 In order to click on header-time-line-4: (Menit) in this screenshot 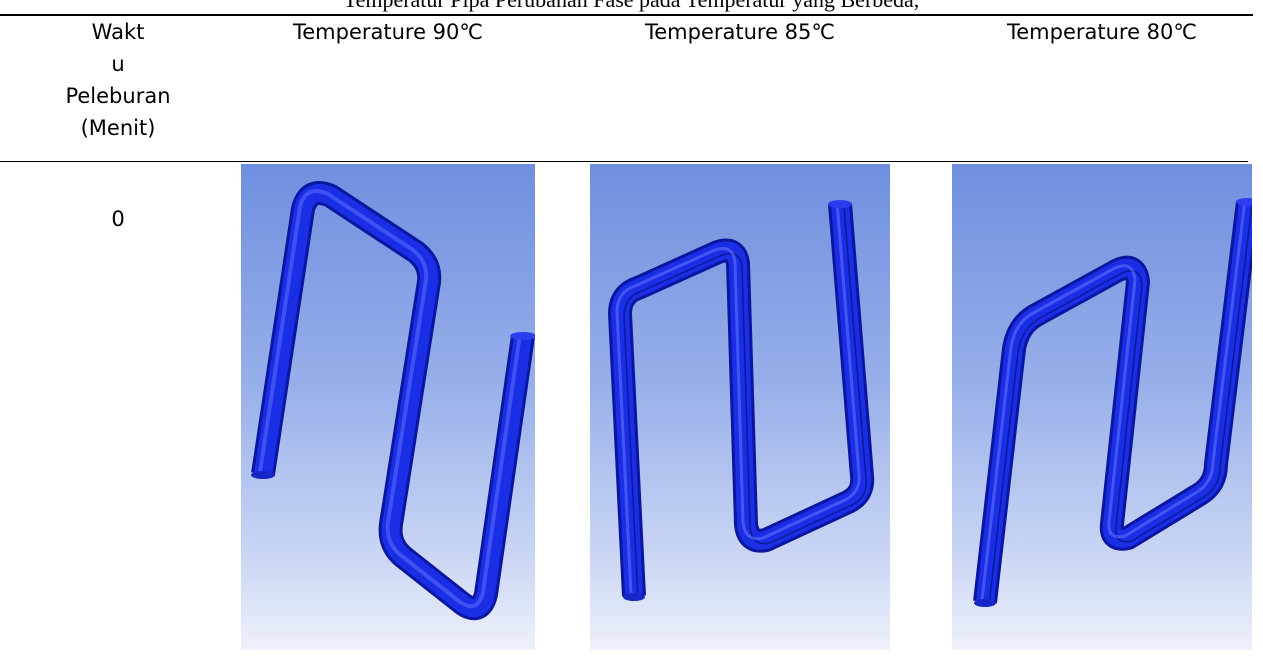, I will do `click(118, 128)`.